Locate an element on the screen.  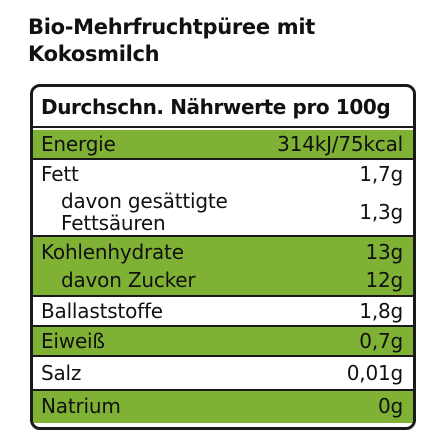
product-title: Bio-Mehrfruchtpüree mit Kokosmilch is located at coordinates (228, 41).